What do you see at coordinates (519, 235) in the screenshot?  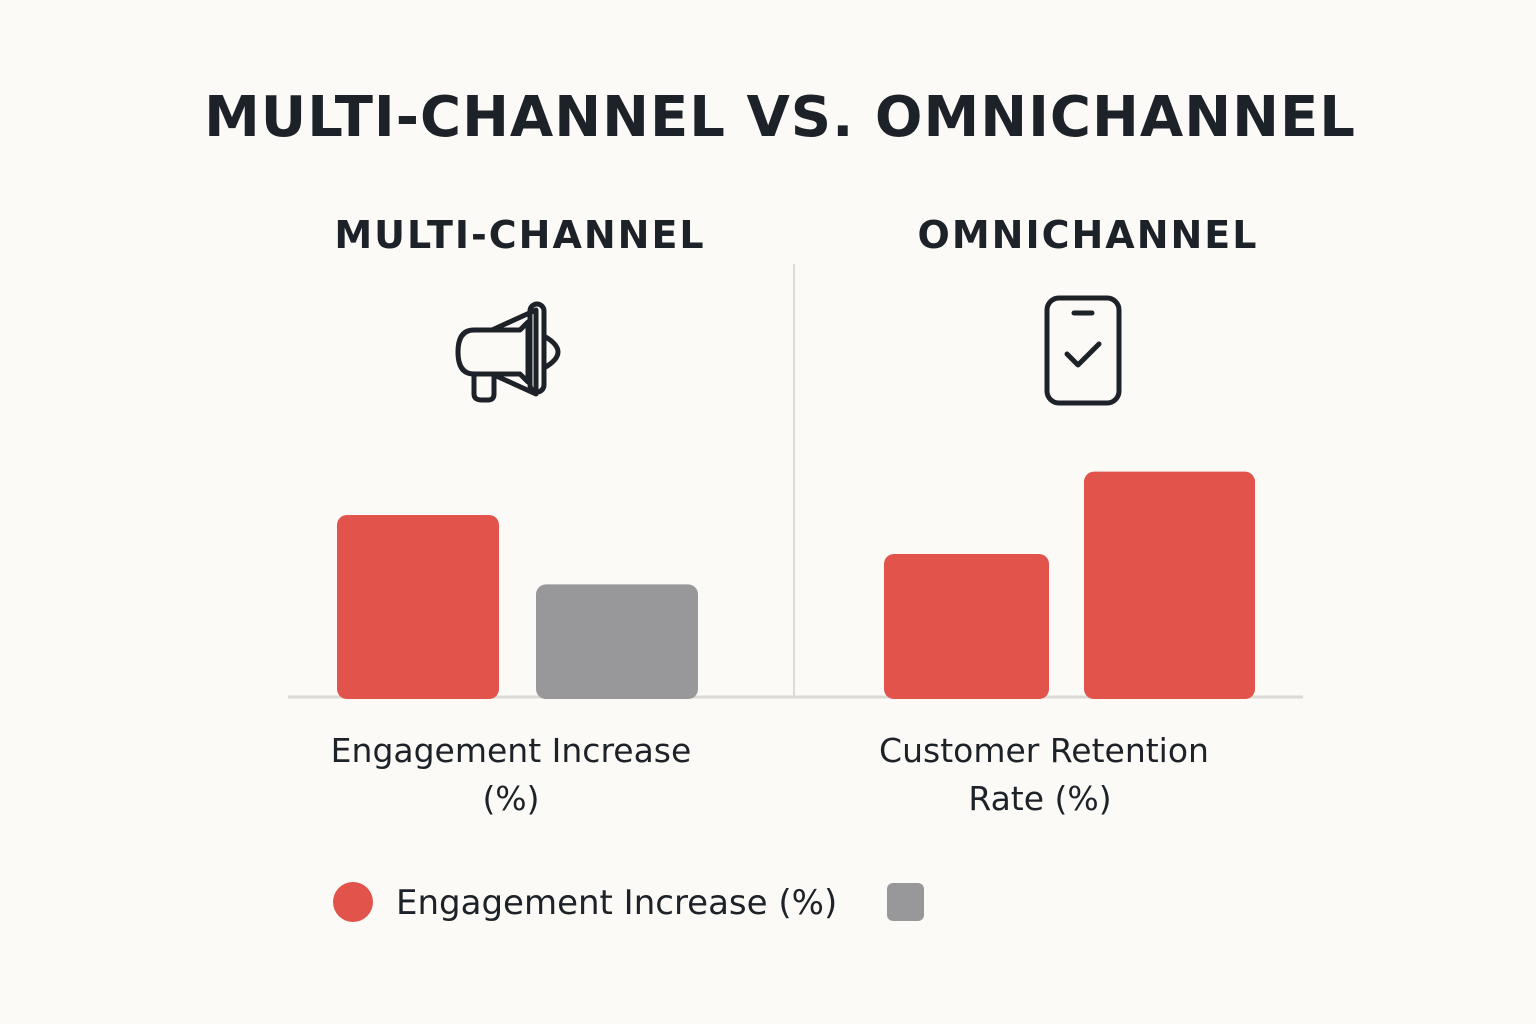 I see `panel-title-multichannel: MULTI-CHANNEL` at bounding box center [519, 235].